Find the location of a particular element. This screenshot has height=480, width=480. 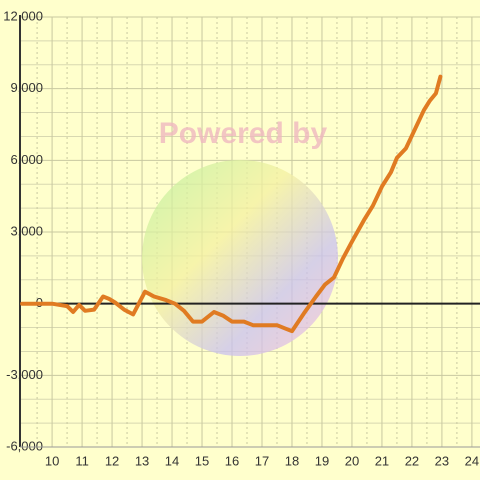

y-tick-label: -6,000 is located at coordinates (24, 445).